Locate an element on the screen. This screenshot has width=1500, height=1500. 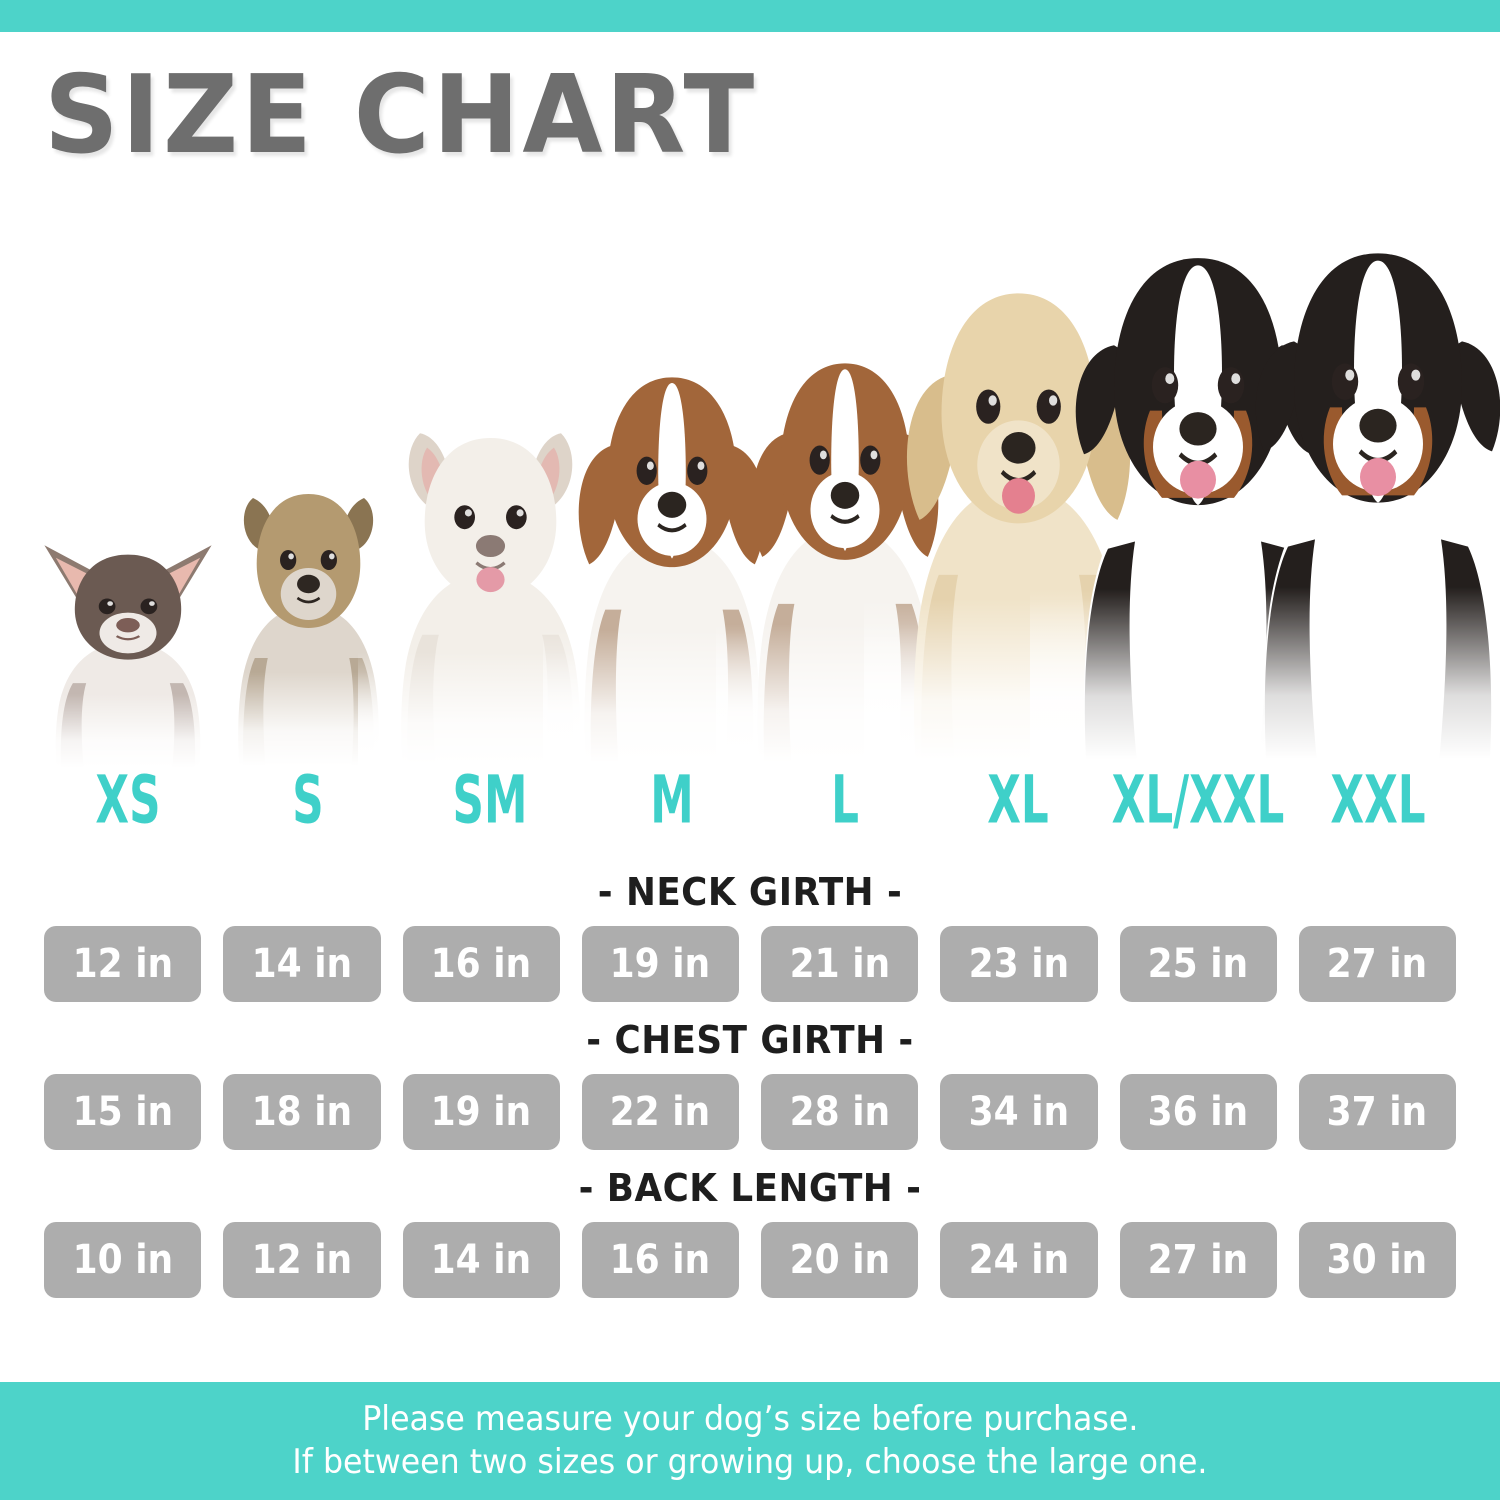
top-accent-bar is located at coordinates (750, 16).